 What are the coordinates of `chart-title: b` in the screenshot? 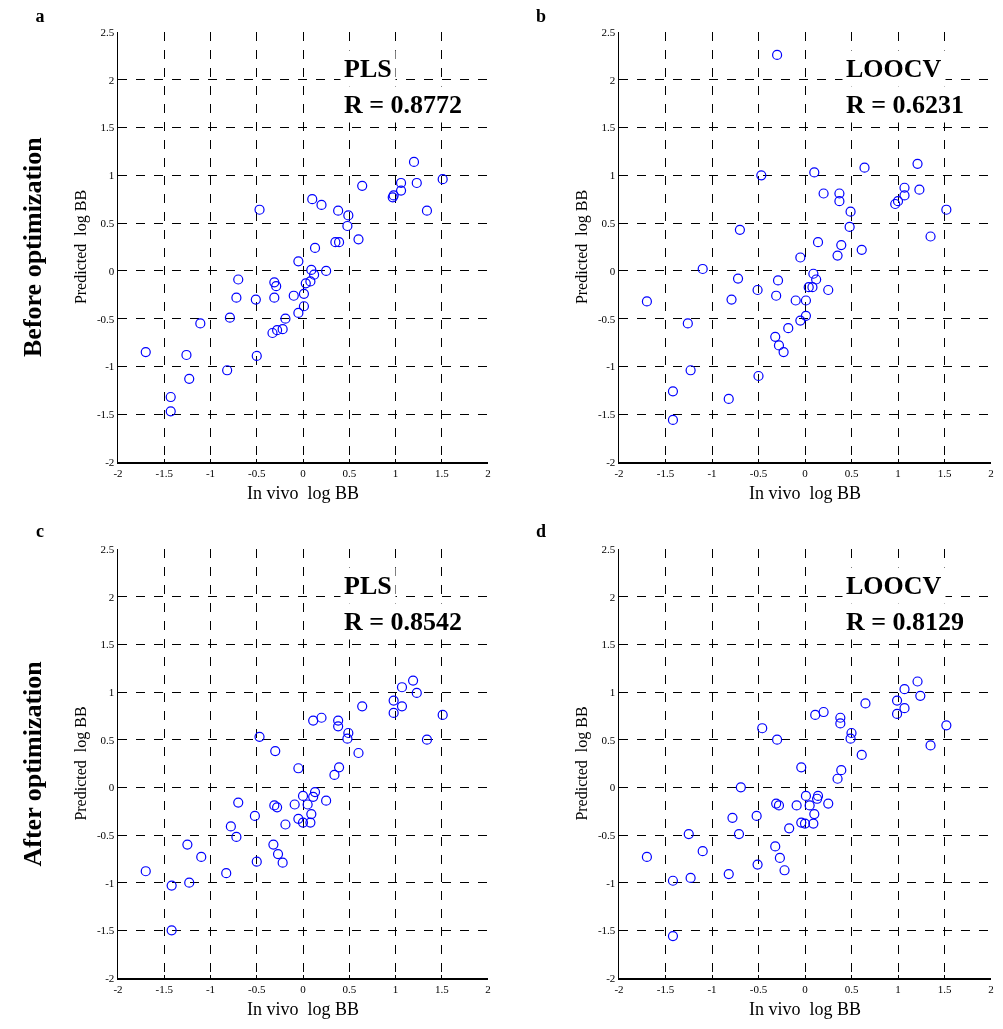 It's located at (541, 16).